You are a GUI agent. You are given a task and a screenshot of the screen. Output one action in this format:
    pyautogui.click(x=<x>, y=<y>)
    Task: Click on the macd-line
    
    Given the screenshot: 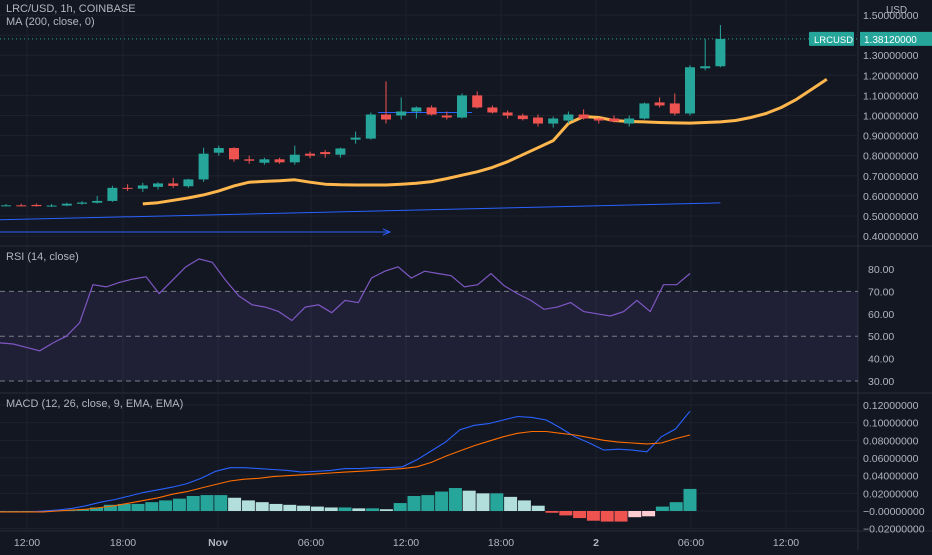 What is the action you would take?
    pyautogui.click(x=345, y=461)
    